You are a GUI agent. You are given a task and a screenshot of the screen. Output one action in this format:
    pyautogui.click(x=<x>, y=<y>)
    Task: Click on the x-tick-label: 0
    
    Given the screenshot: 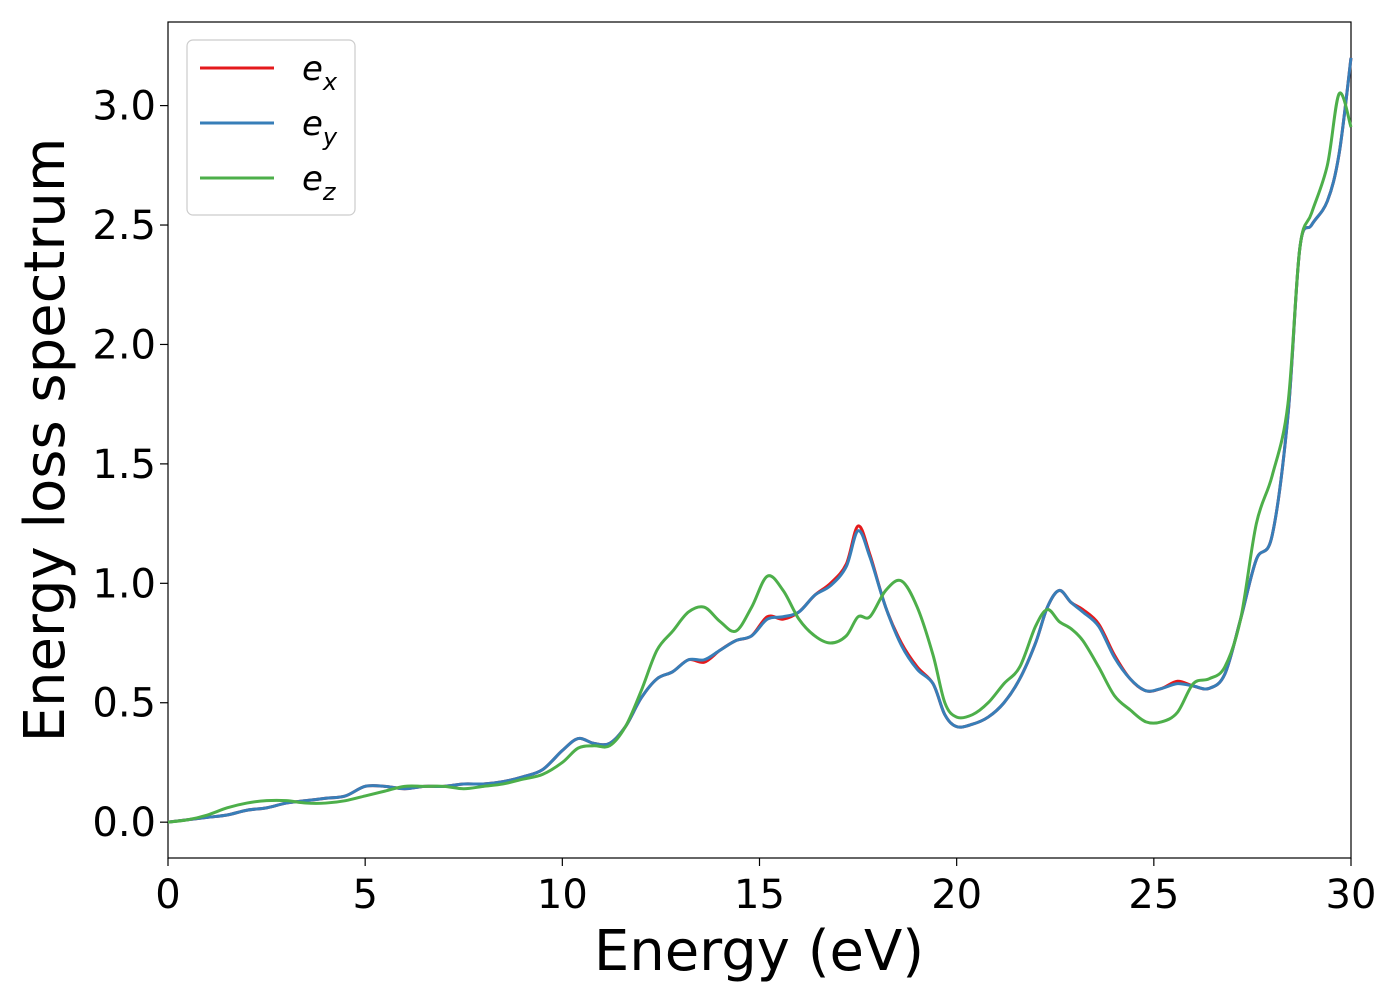 What is the action you would take?
    pyautogui.click(x=167, y=895)
    